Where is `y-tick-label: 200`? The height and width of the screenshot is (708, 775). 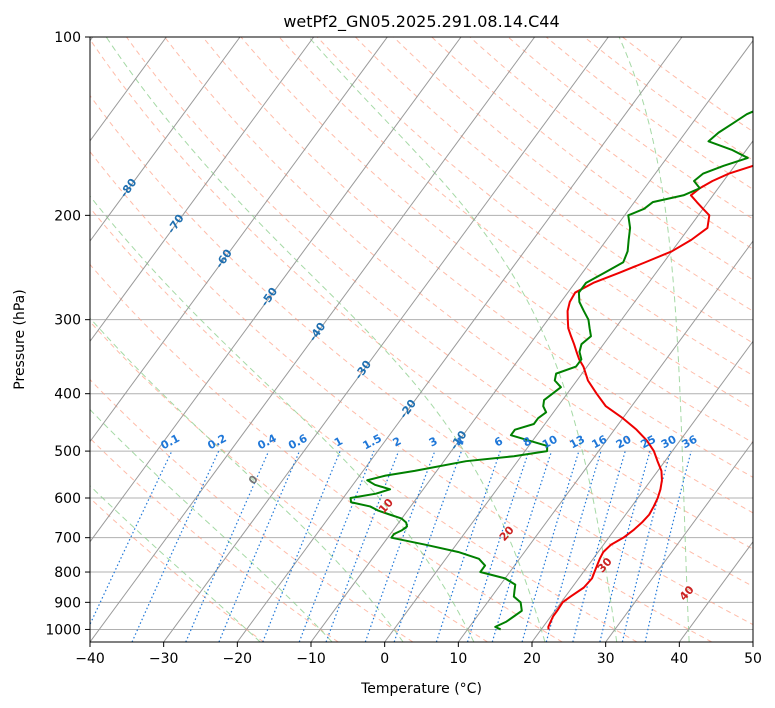 y-tick-label: 200 is located at coordinates (67, 216).